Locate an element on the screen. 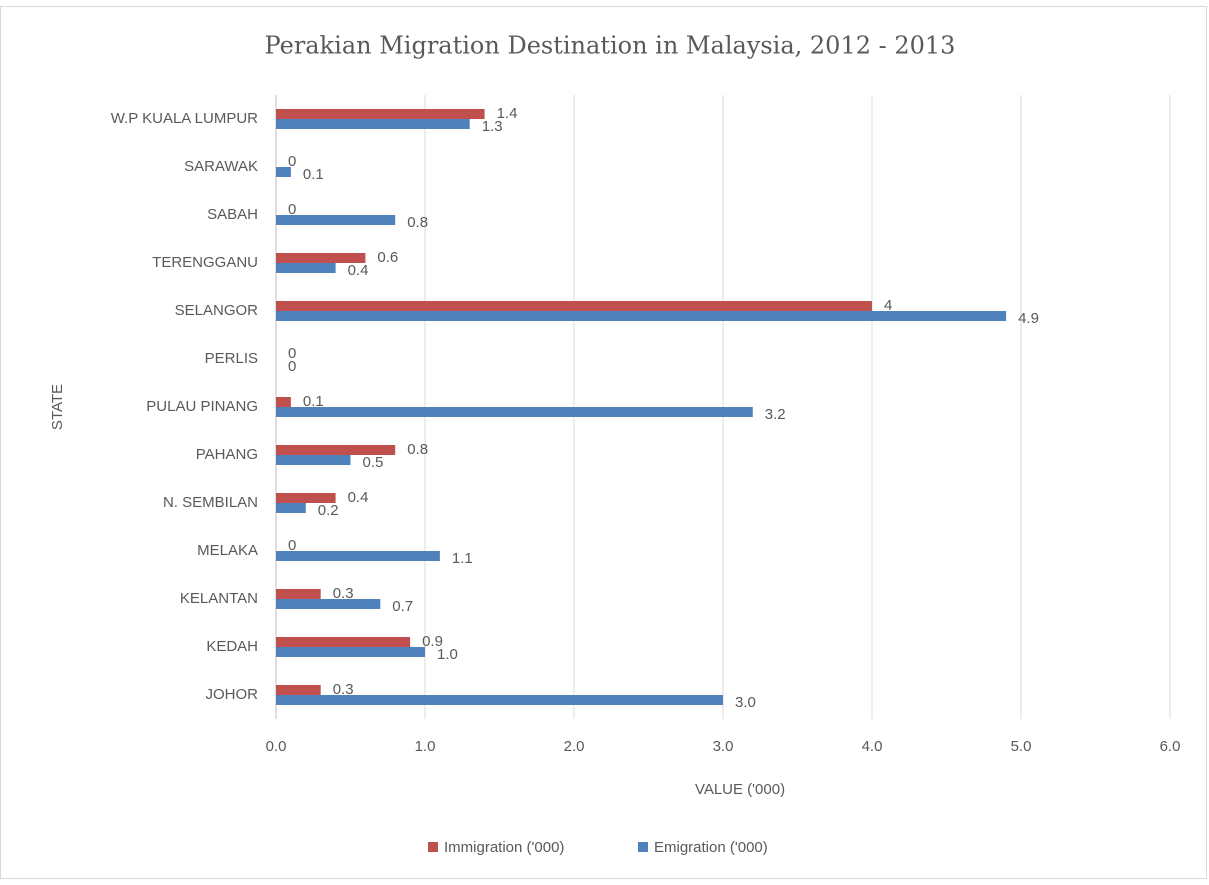 Image resolution: width=1209 pixels, height=885 pixels. y-tick-label: TERENGGANU is located at coordinates (205, 262).